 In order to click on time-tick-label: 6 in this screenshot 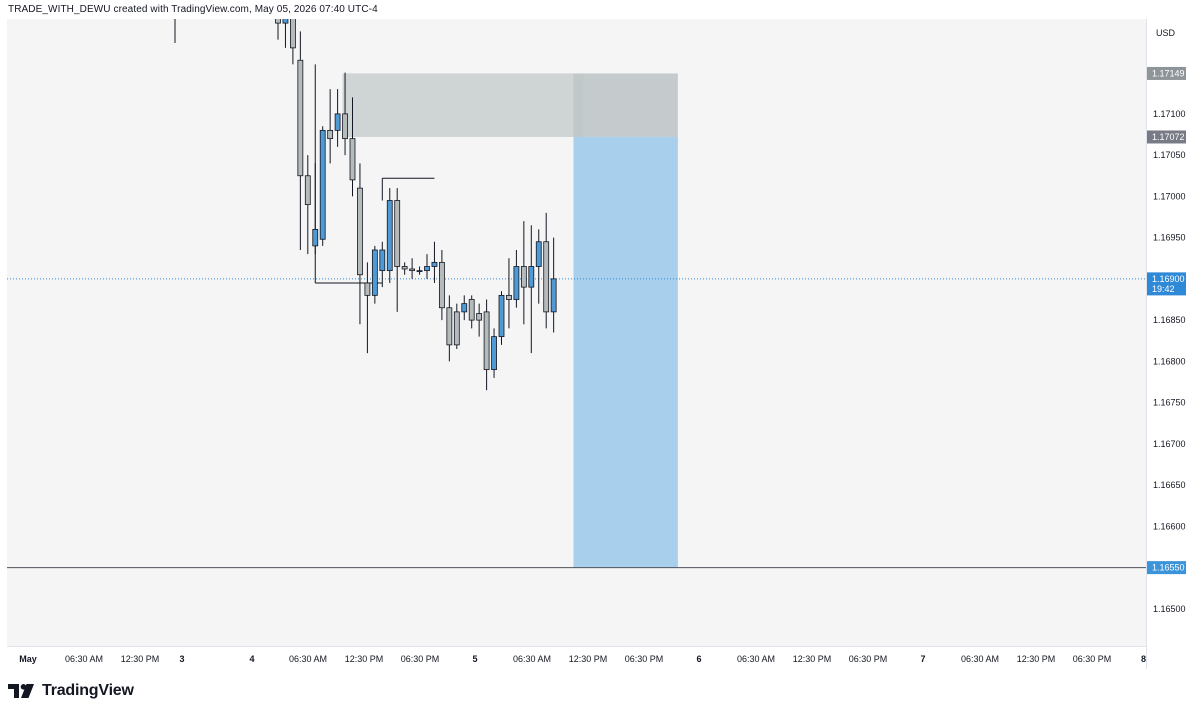, I will do `click(698, 659)`.